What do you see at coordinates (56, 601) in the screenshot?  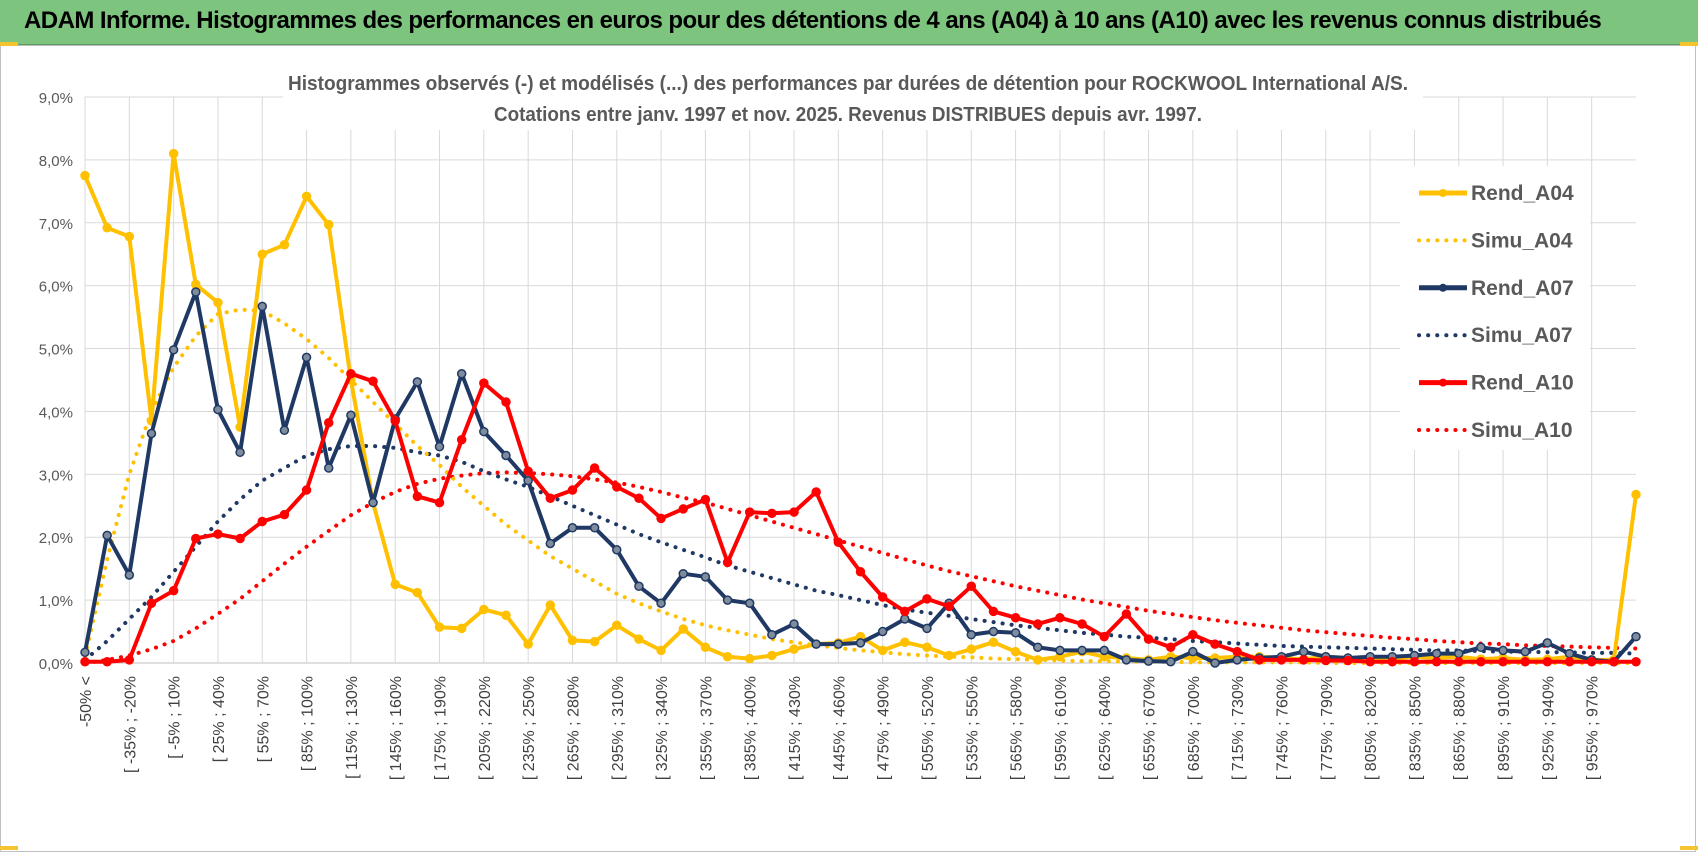 I see `y-tick-label: 1,0%` at bounding box center [56, 601].